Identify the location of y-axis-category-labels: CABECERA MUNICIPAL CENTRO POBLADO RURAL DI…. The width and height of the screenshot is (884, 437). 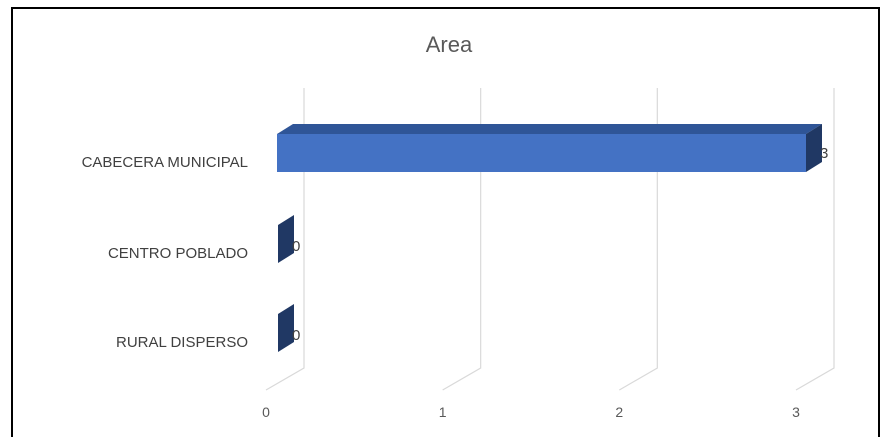
(165, 252).